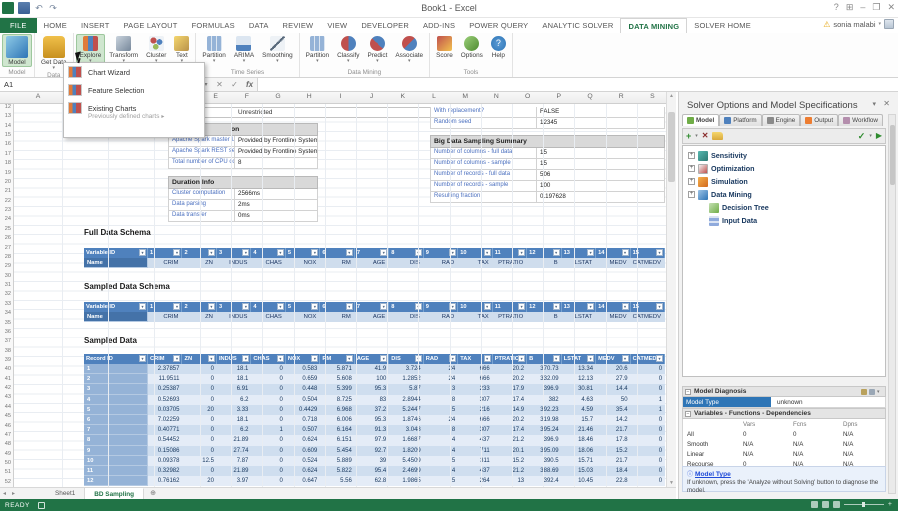 This screenshot has height=511, width=898. Describe the element at coordinates (169, 379) in the screenshot. I see `data-cell: 11.9511` at that location.